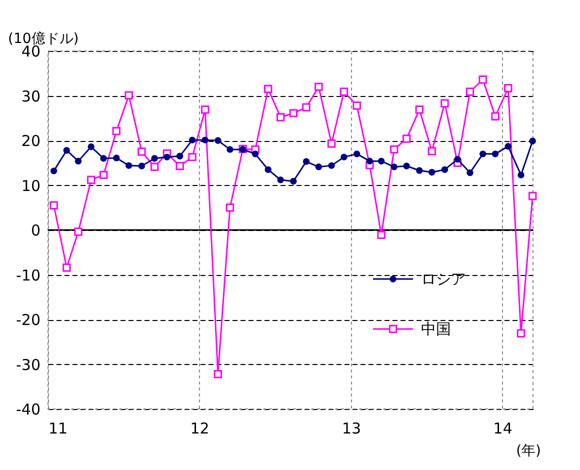 This screenshot has height=470, width=580. What do you see at coordinates (502, 429) in the screenshot?
I see `x-tick-label: 14` at bounding box center [502, 429].